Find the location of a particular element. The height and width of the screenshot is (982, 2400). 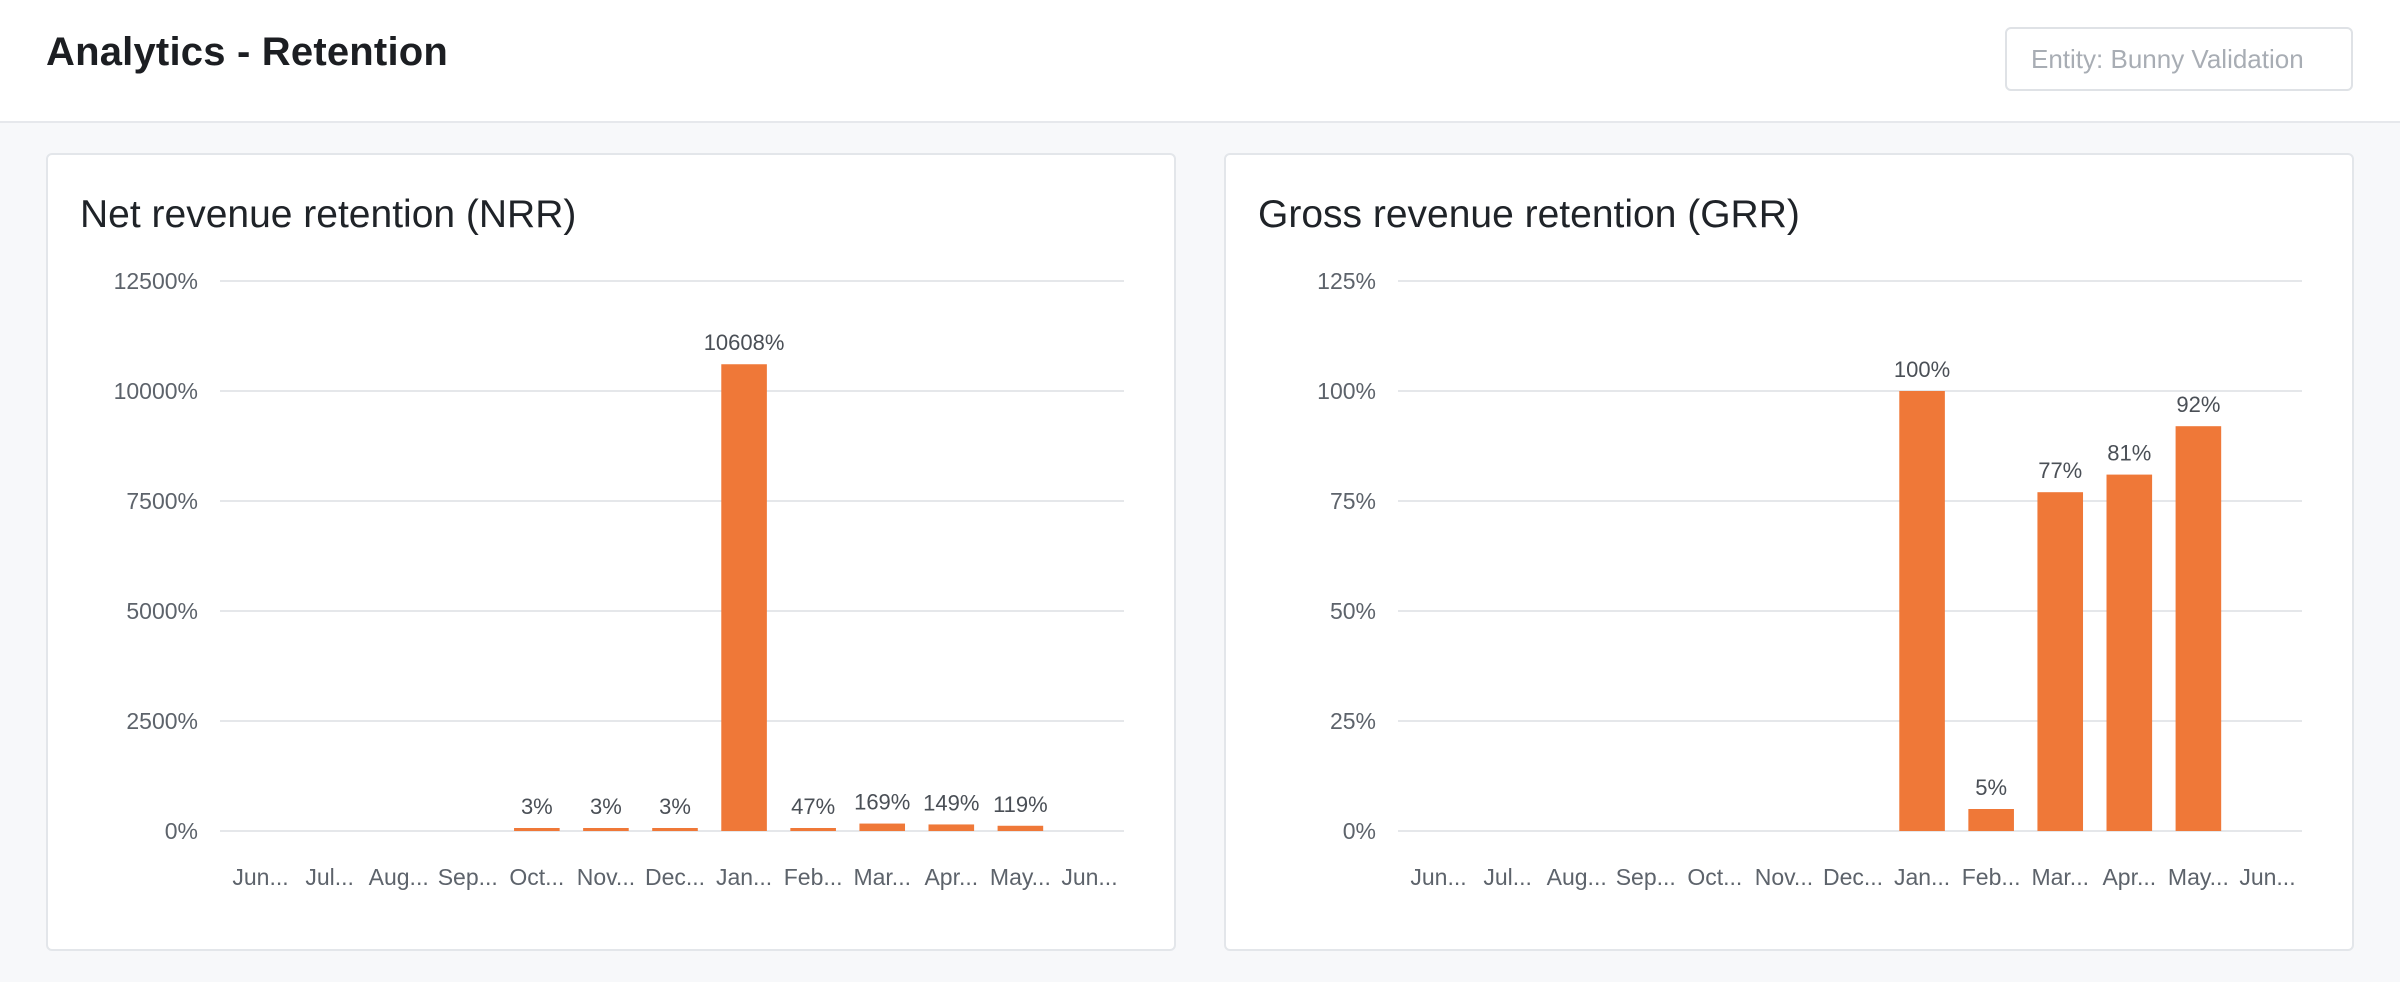

nrr-y-tick-label: 12500% is located at coordinates (156, 281).